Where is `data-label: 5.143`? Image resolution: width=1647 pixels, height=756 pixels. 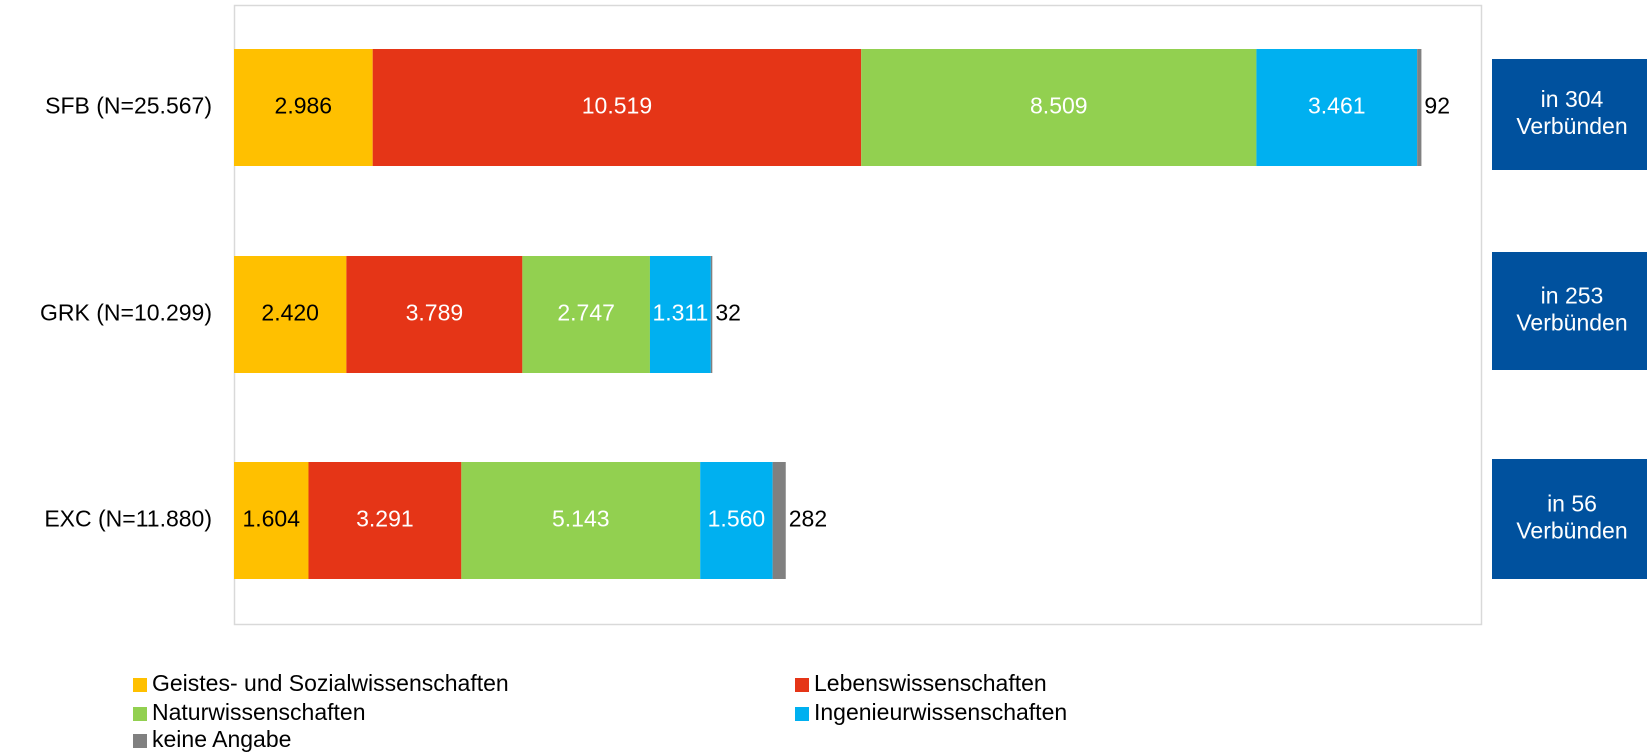 data-label: 5.143 is located at coordinates (581, 519).